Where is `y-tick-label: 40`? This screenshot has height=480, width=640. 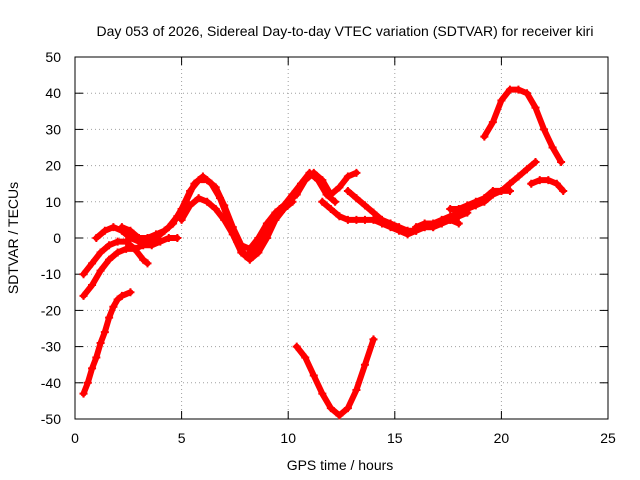
y-tick-label: 40 is located at coordinates (53, 93).